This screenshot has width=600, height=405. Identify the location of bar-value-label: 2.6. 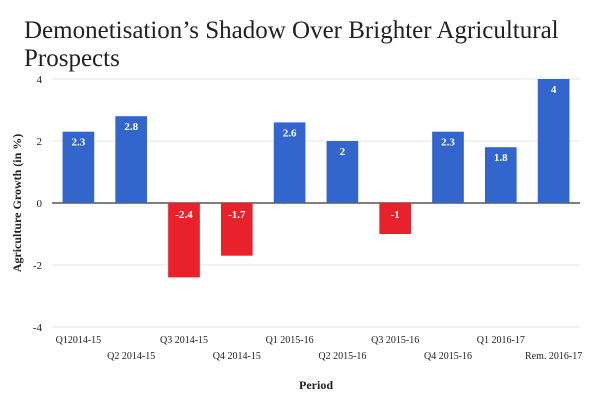
(290, 133).